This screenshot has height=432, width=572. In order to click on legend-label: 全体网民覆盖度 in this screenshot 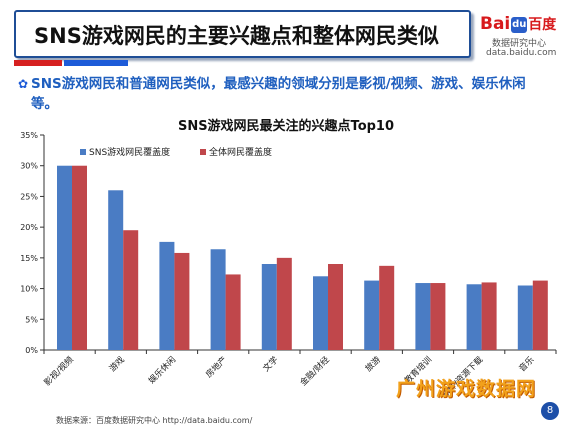, I will do `click(240, 152)`.